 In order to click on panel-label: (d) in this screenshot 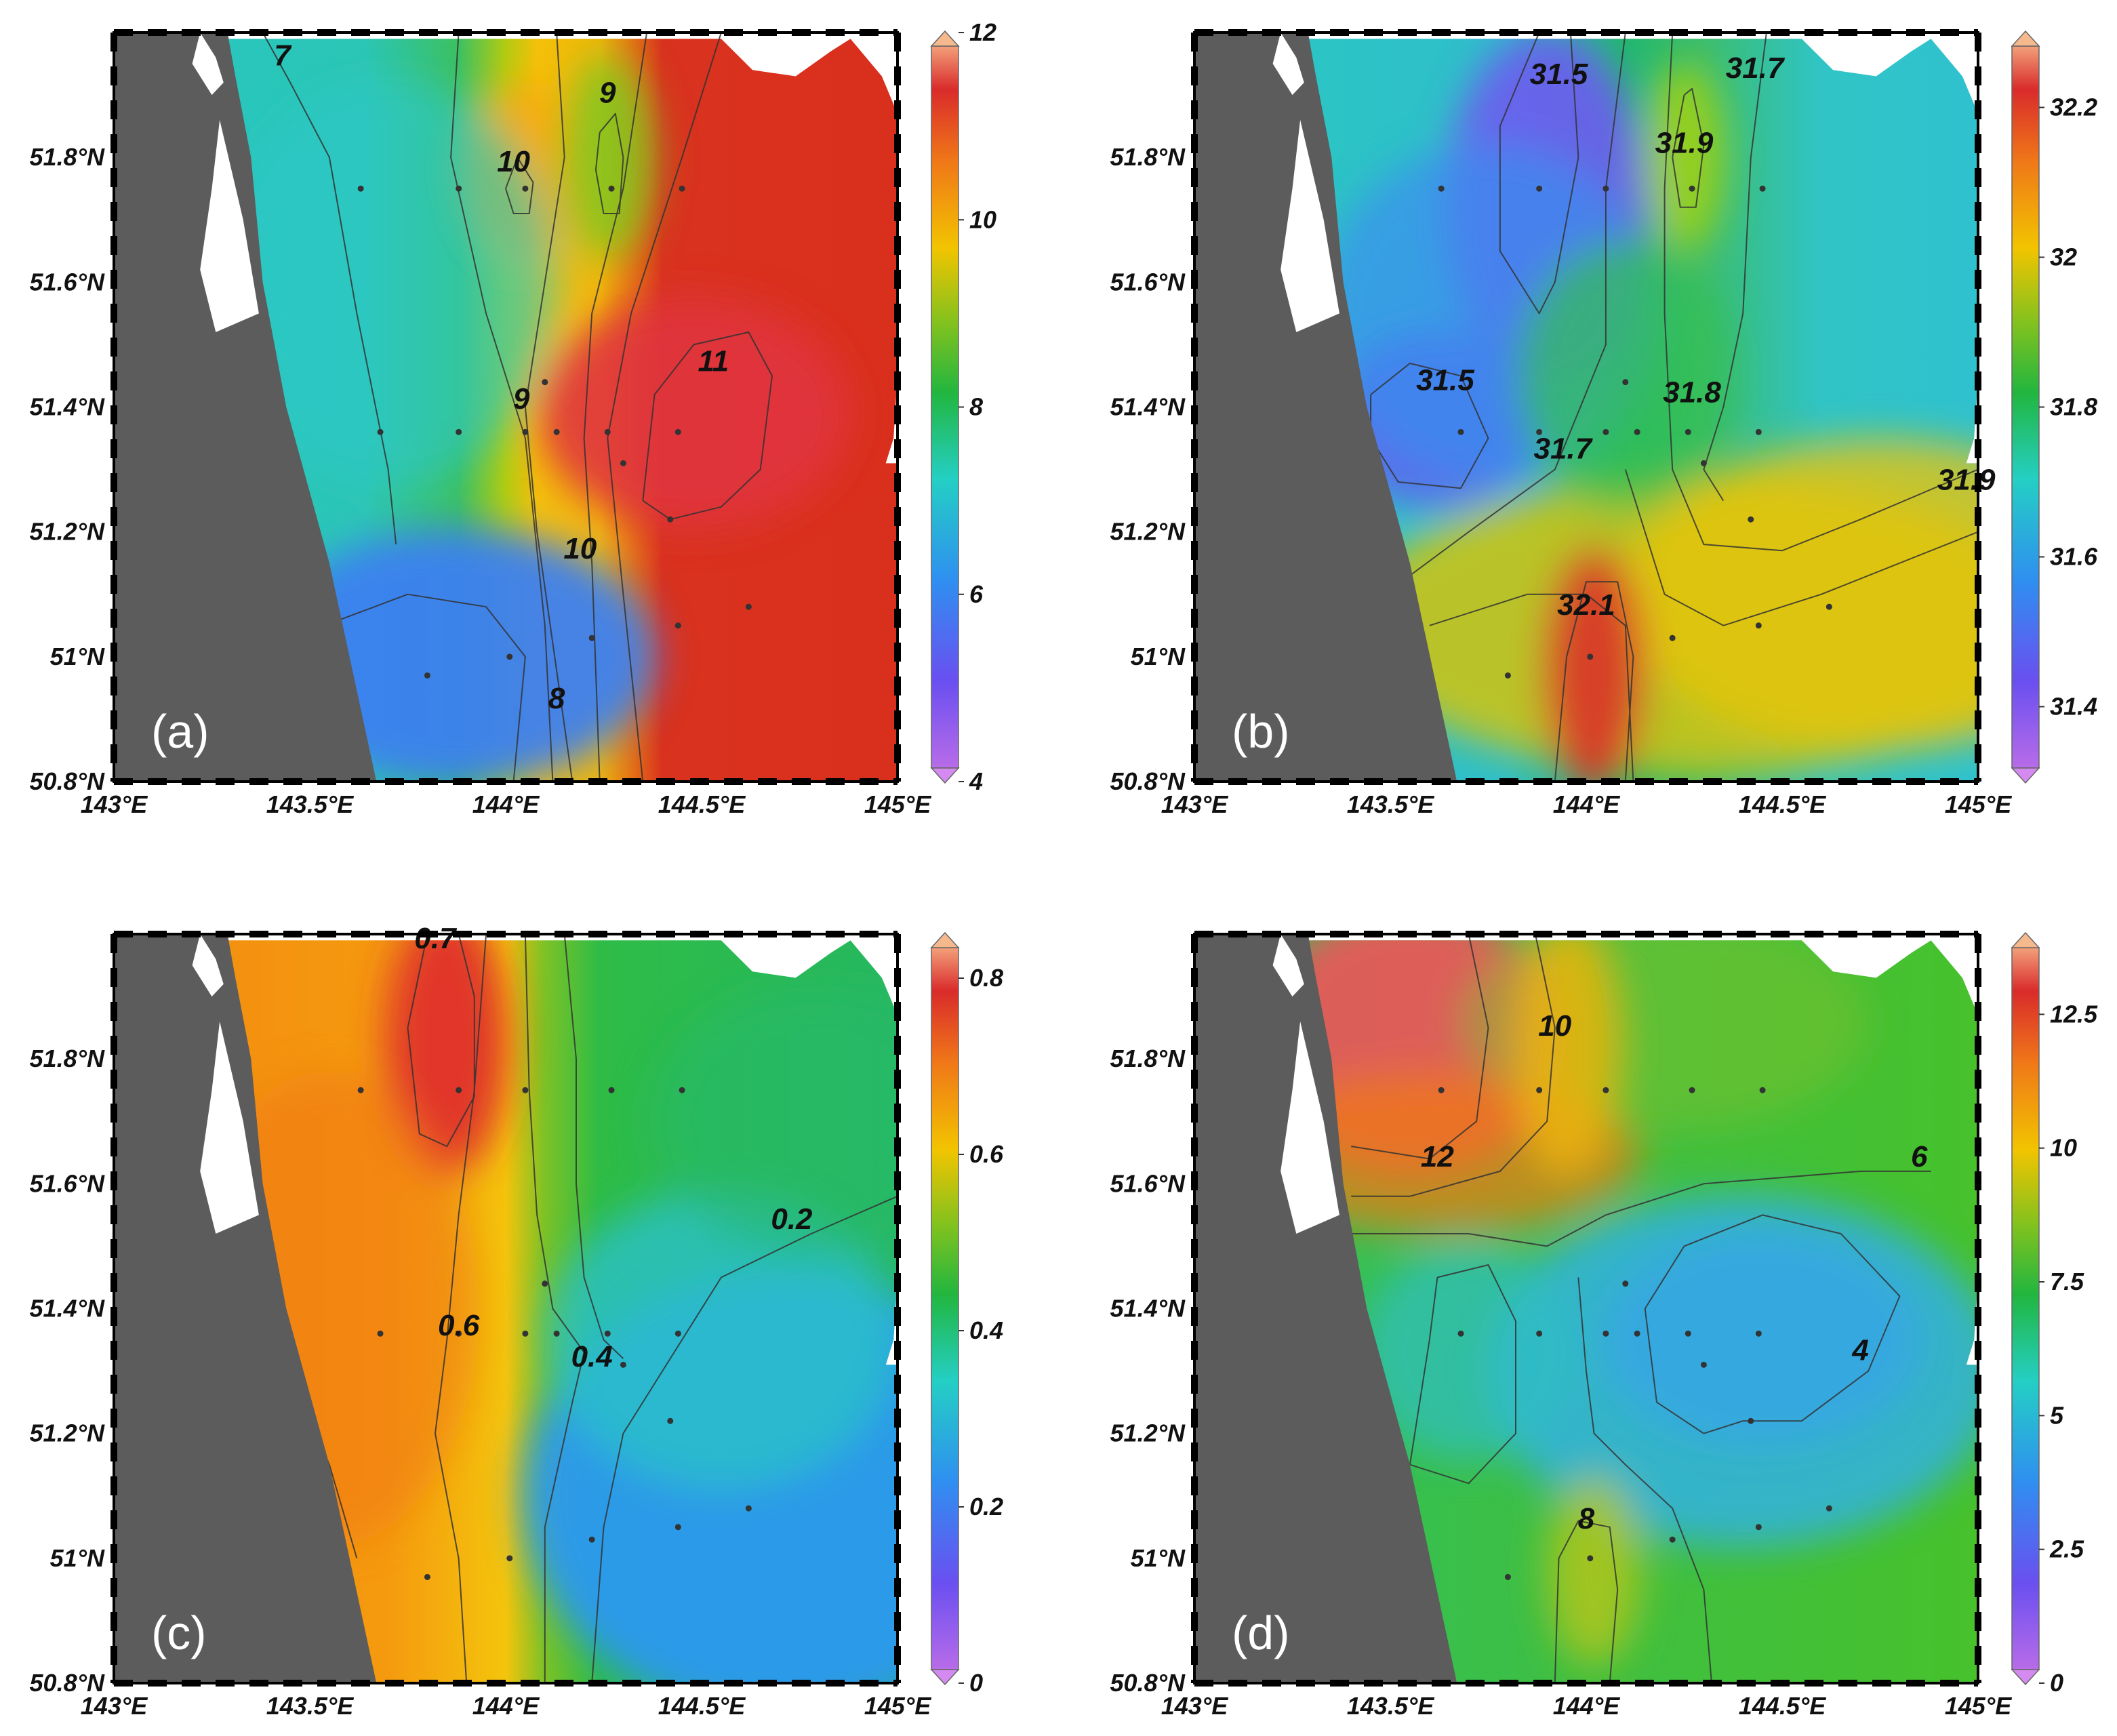, I will do `click(1261, 1633)`.